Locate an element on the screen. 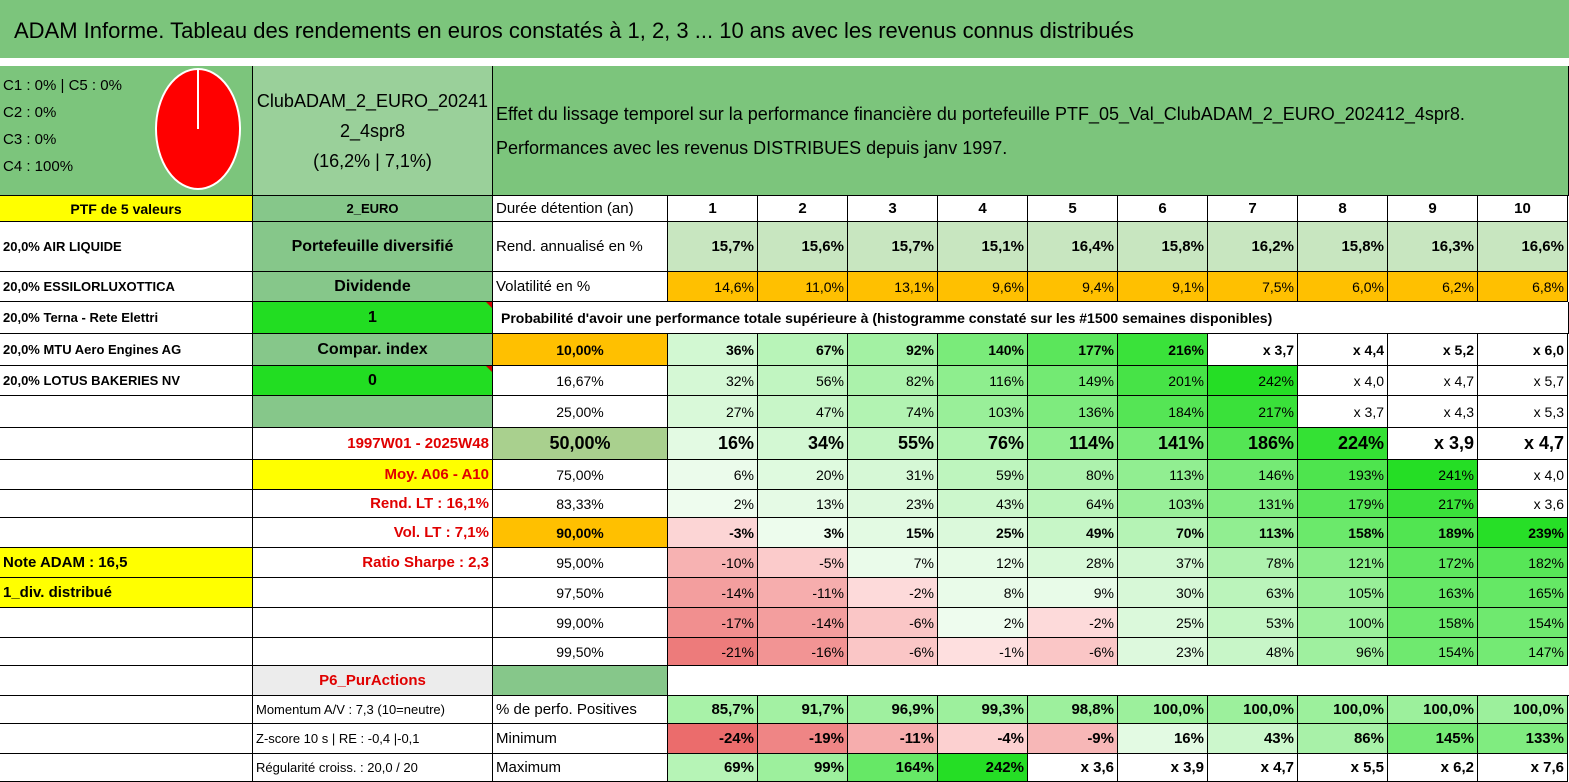 The height and width of the screenshot is (782, 1569). max-value: x 7,6 is located at coordinates (1523, 768).